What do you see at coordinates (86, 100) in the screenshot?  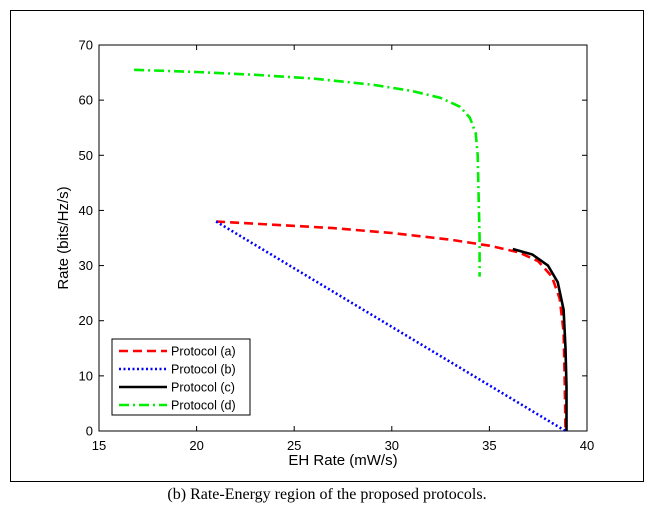 I see `y-tick-label: 60` at bounding box center [86, 100].